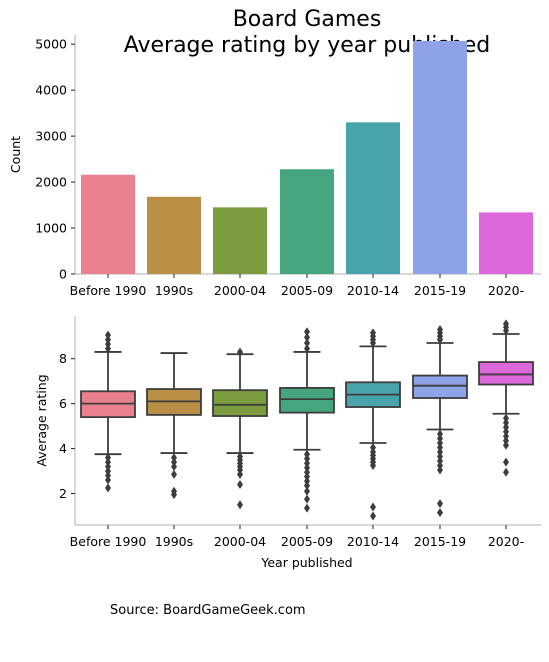 This screenshot has height=662, width=549. What do you see at coordinates (307, 19) in the screenshot?
I see `chart-title-line-1: Board Games` at bounding box center [307, 19].